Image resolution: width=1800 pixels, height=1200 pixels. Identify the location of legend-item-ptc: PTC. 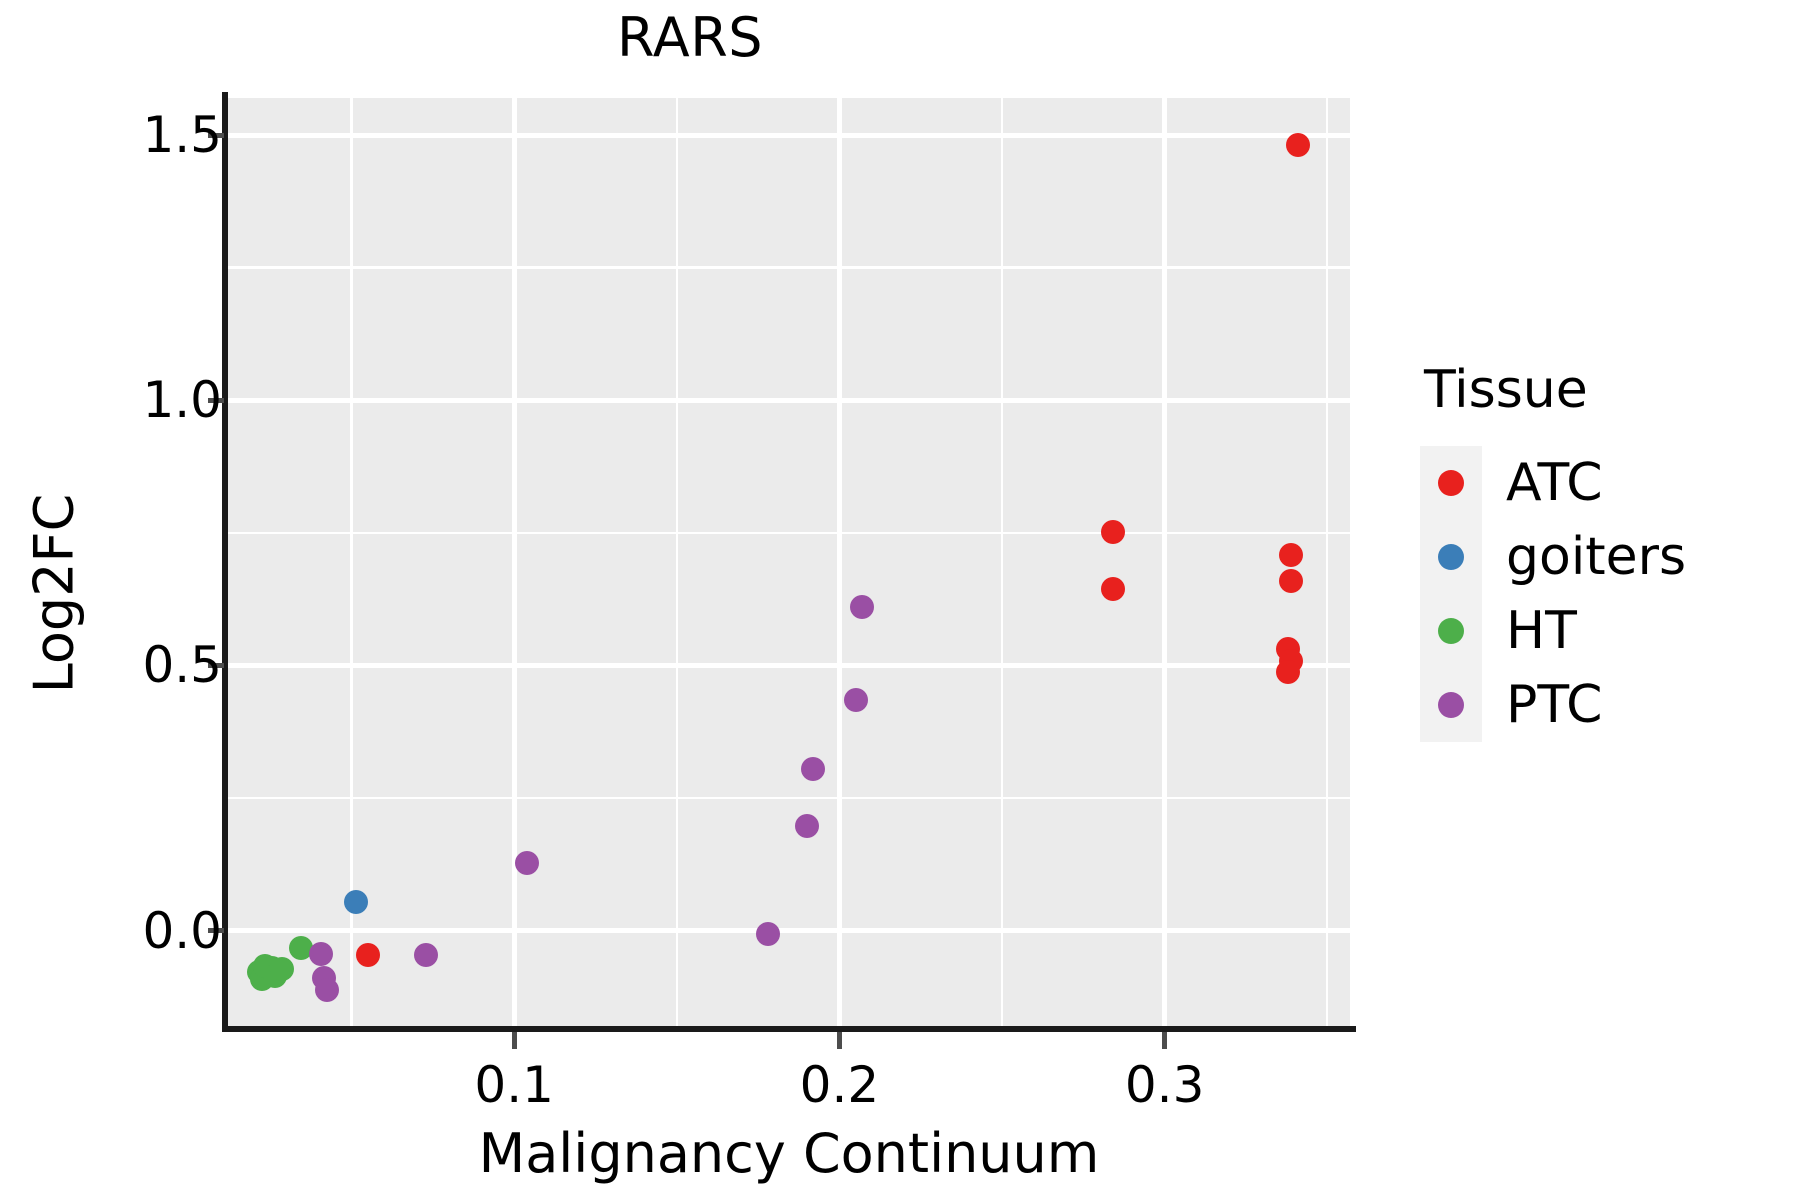
(1600, 705).